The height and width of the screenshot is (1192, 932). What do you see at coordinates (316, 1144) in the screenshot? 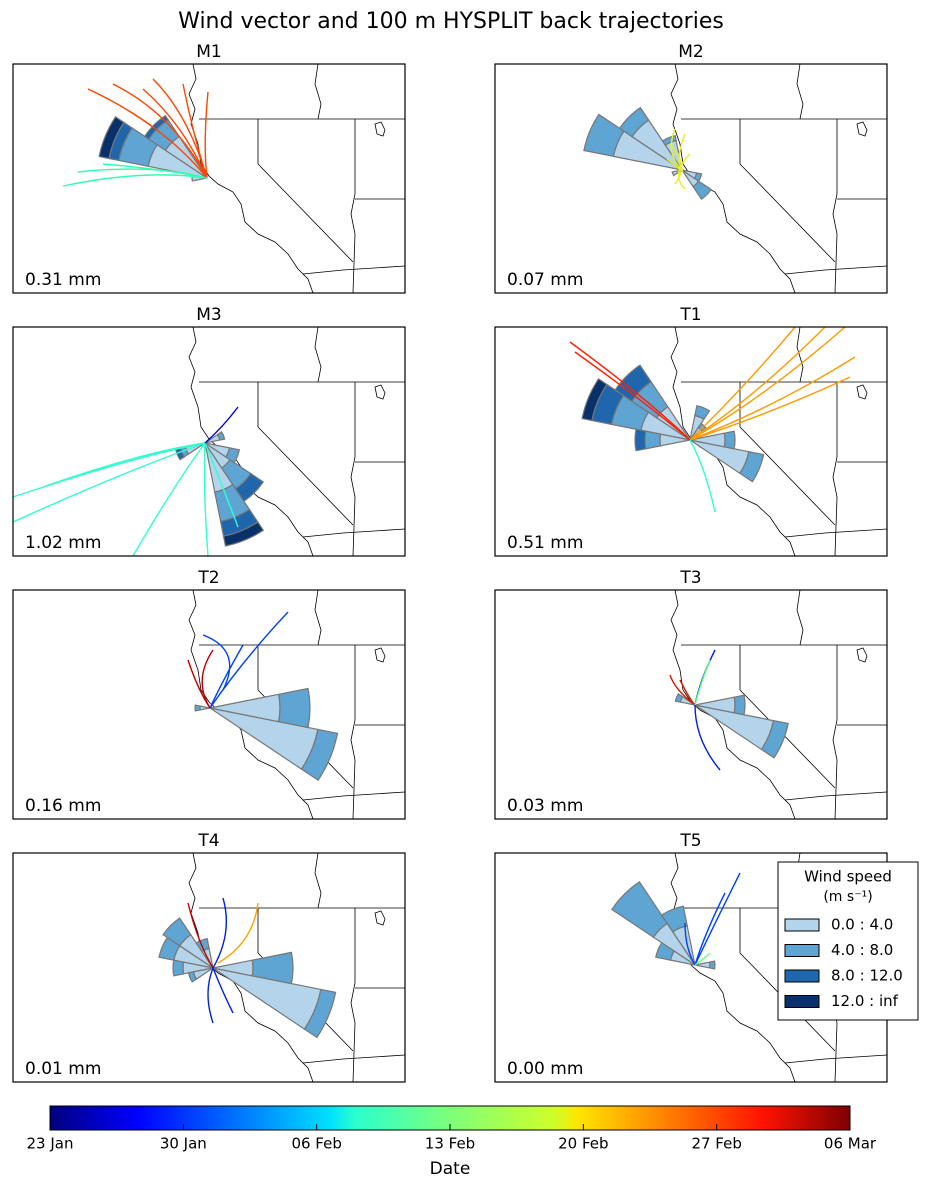
I see `colorbar-tick-label: 06 Feb` at bounding box center [316, 1144].